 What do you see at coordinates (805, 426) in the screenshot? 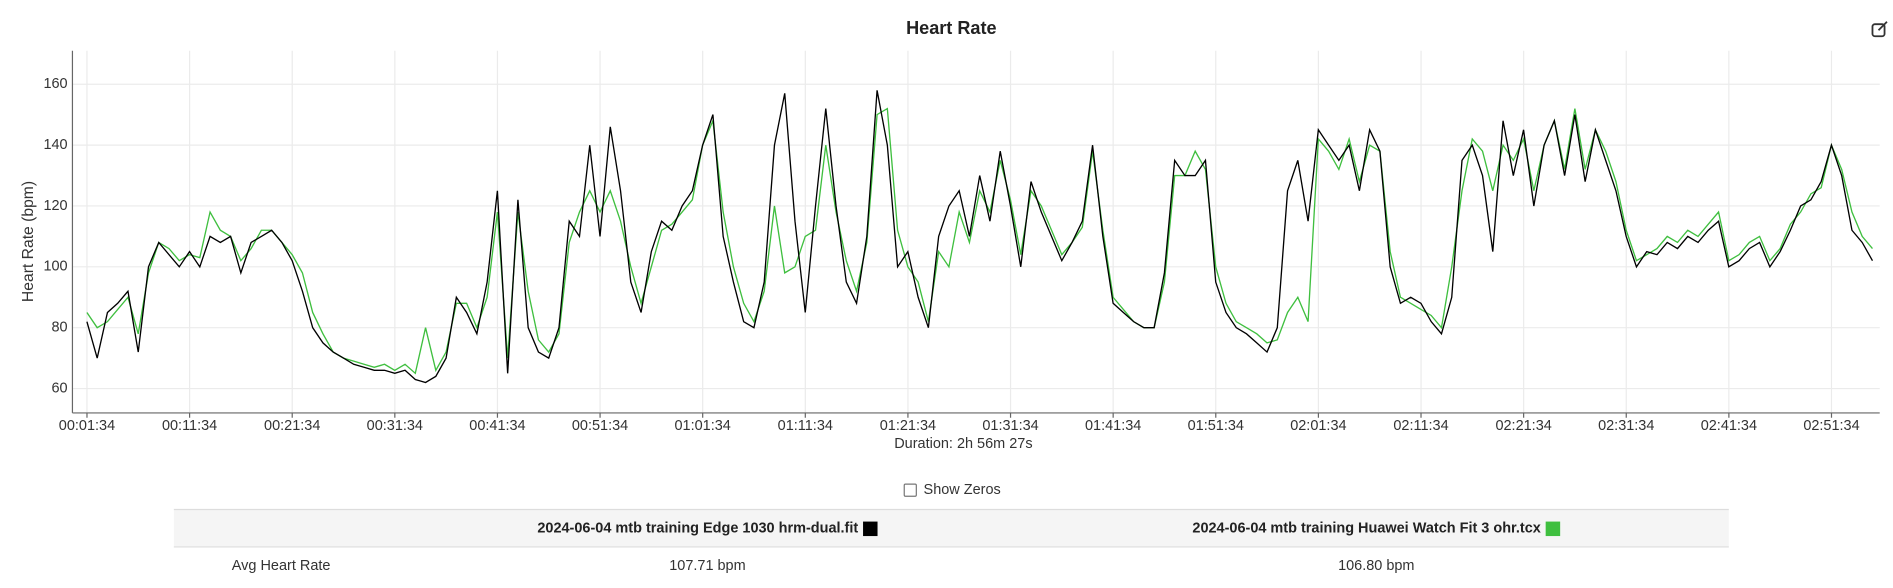
I see `x-tick-label: 01:11:34` at bounding box center [805, 426].